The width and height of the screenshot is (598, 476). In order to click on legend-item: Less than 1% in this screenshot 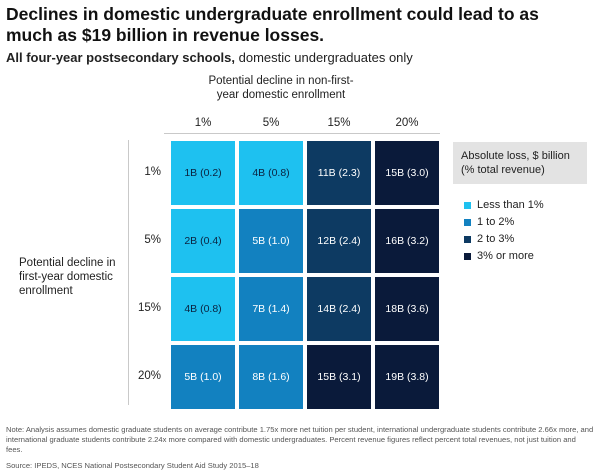, I will do `click(504, 205)`.